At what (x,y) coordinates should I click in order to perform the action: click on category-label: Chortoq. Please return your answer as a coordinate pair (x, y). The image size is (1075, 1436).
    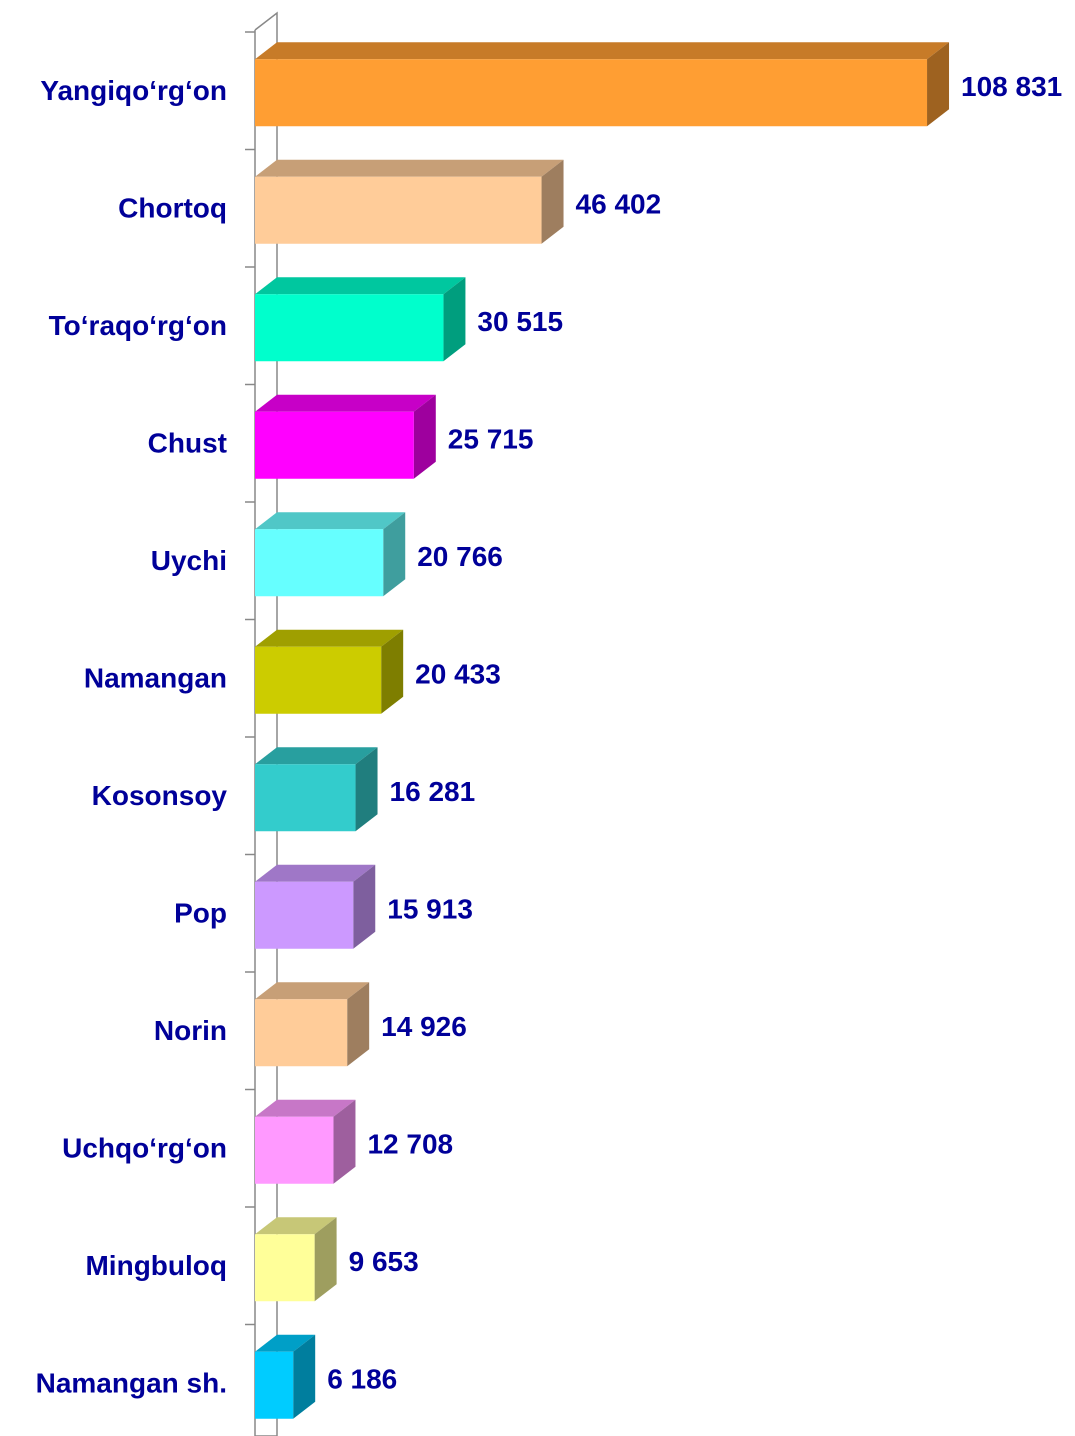
    Looking at the image, I should click on (172, 208).